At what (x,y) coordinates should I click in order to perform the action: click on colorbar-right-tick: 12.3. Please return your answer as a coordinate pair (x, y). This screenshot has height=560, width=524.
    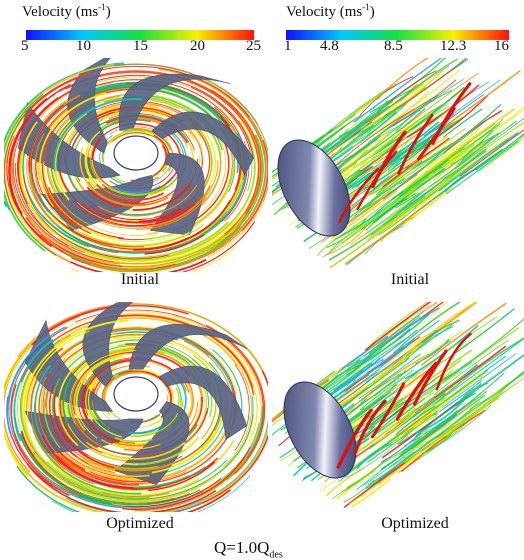
    Looking at the image, I should click on (453, 46).